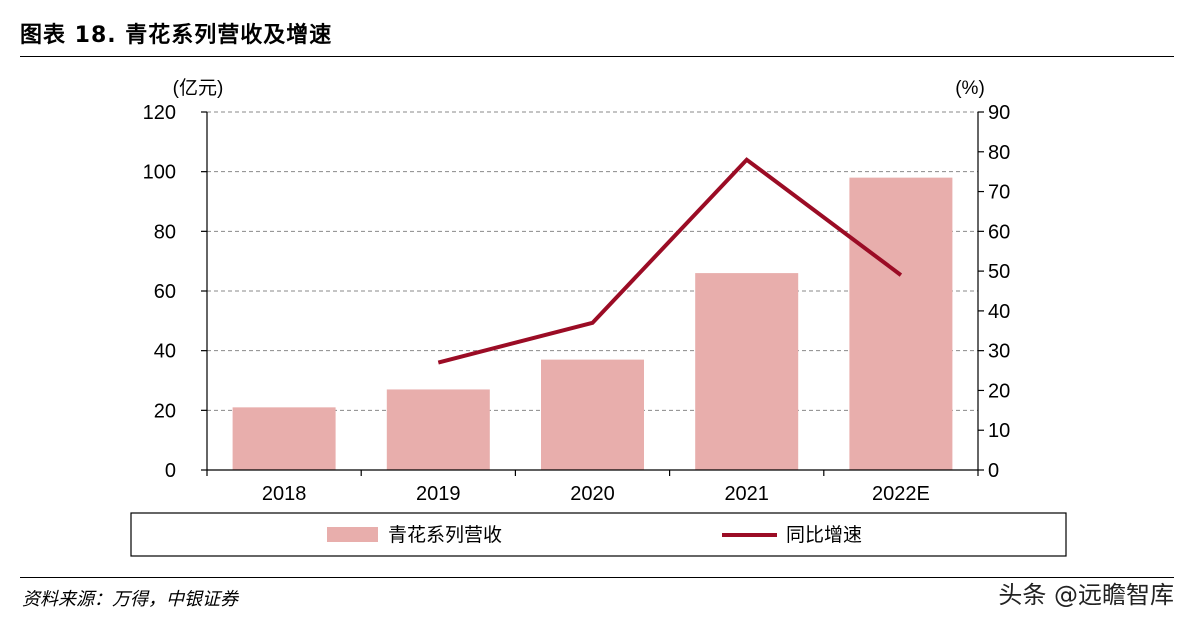  I want to click on growth-line, so click(670, 261).